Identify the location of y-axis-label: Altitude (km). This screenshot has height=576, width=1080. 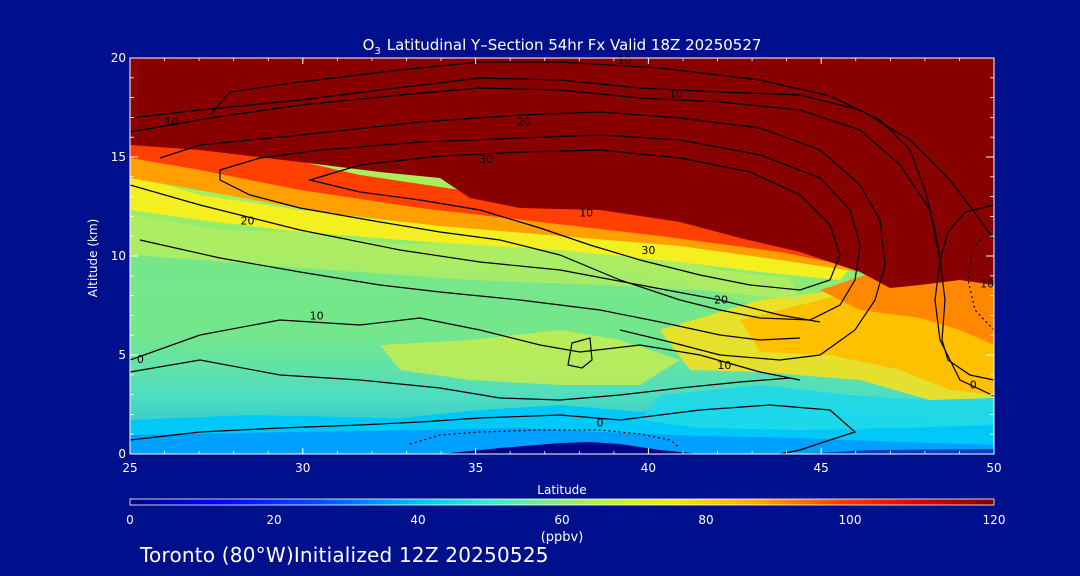
(93, 258).